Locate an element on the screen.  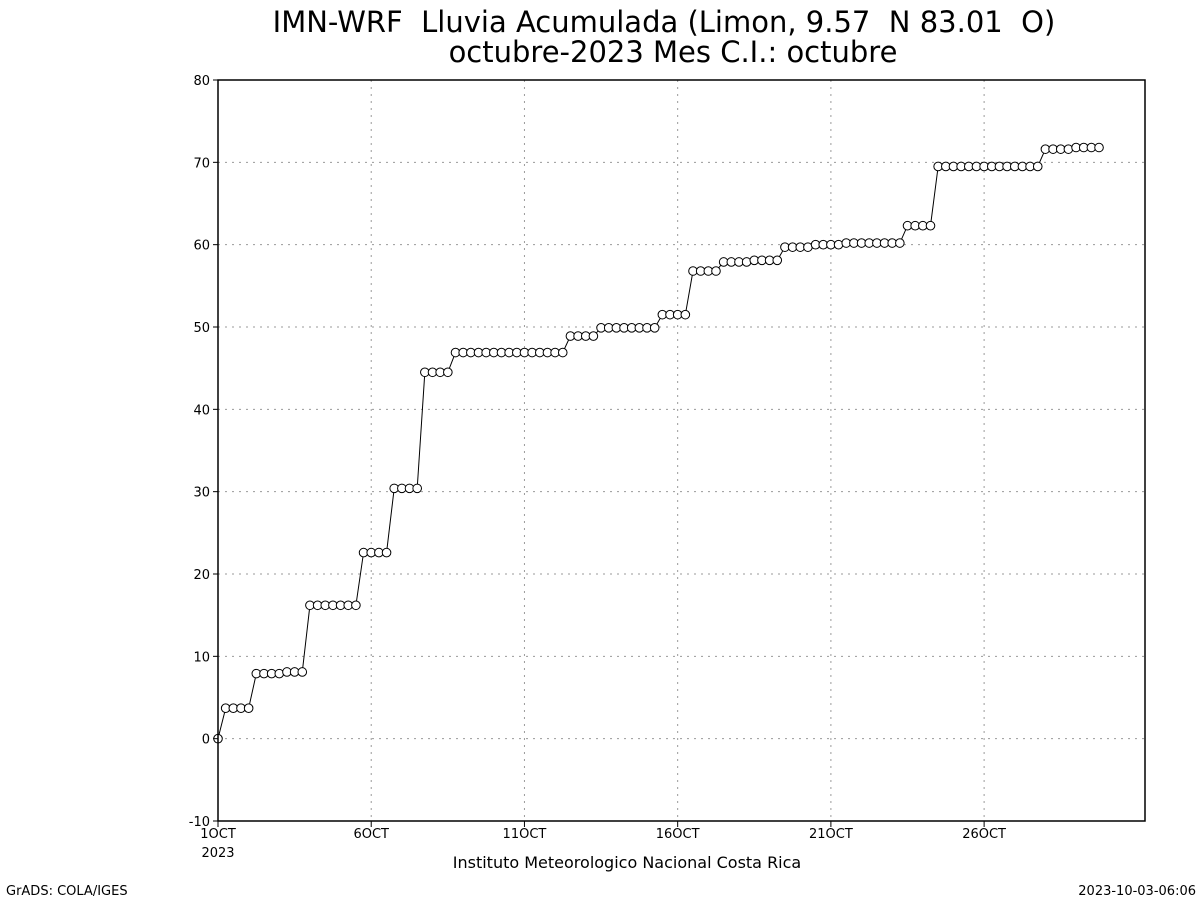
x-tick-sublabel: 2023 is located at coordinates (217, 853).